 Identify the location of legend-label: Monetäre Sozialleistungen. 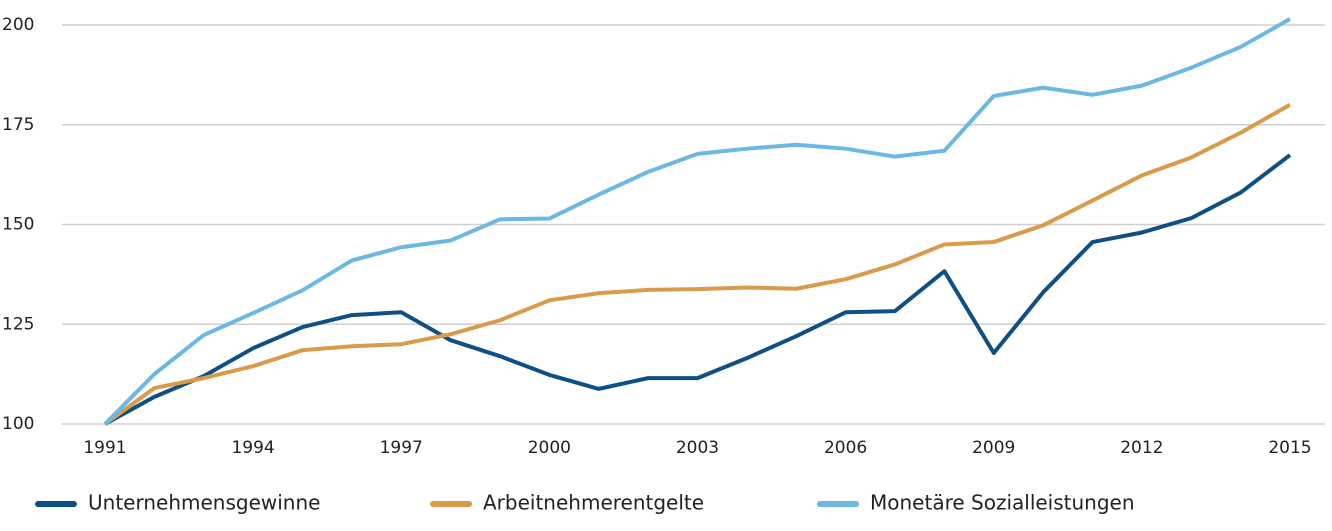
(1002, 503).